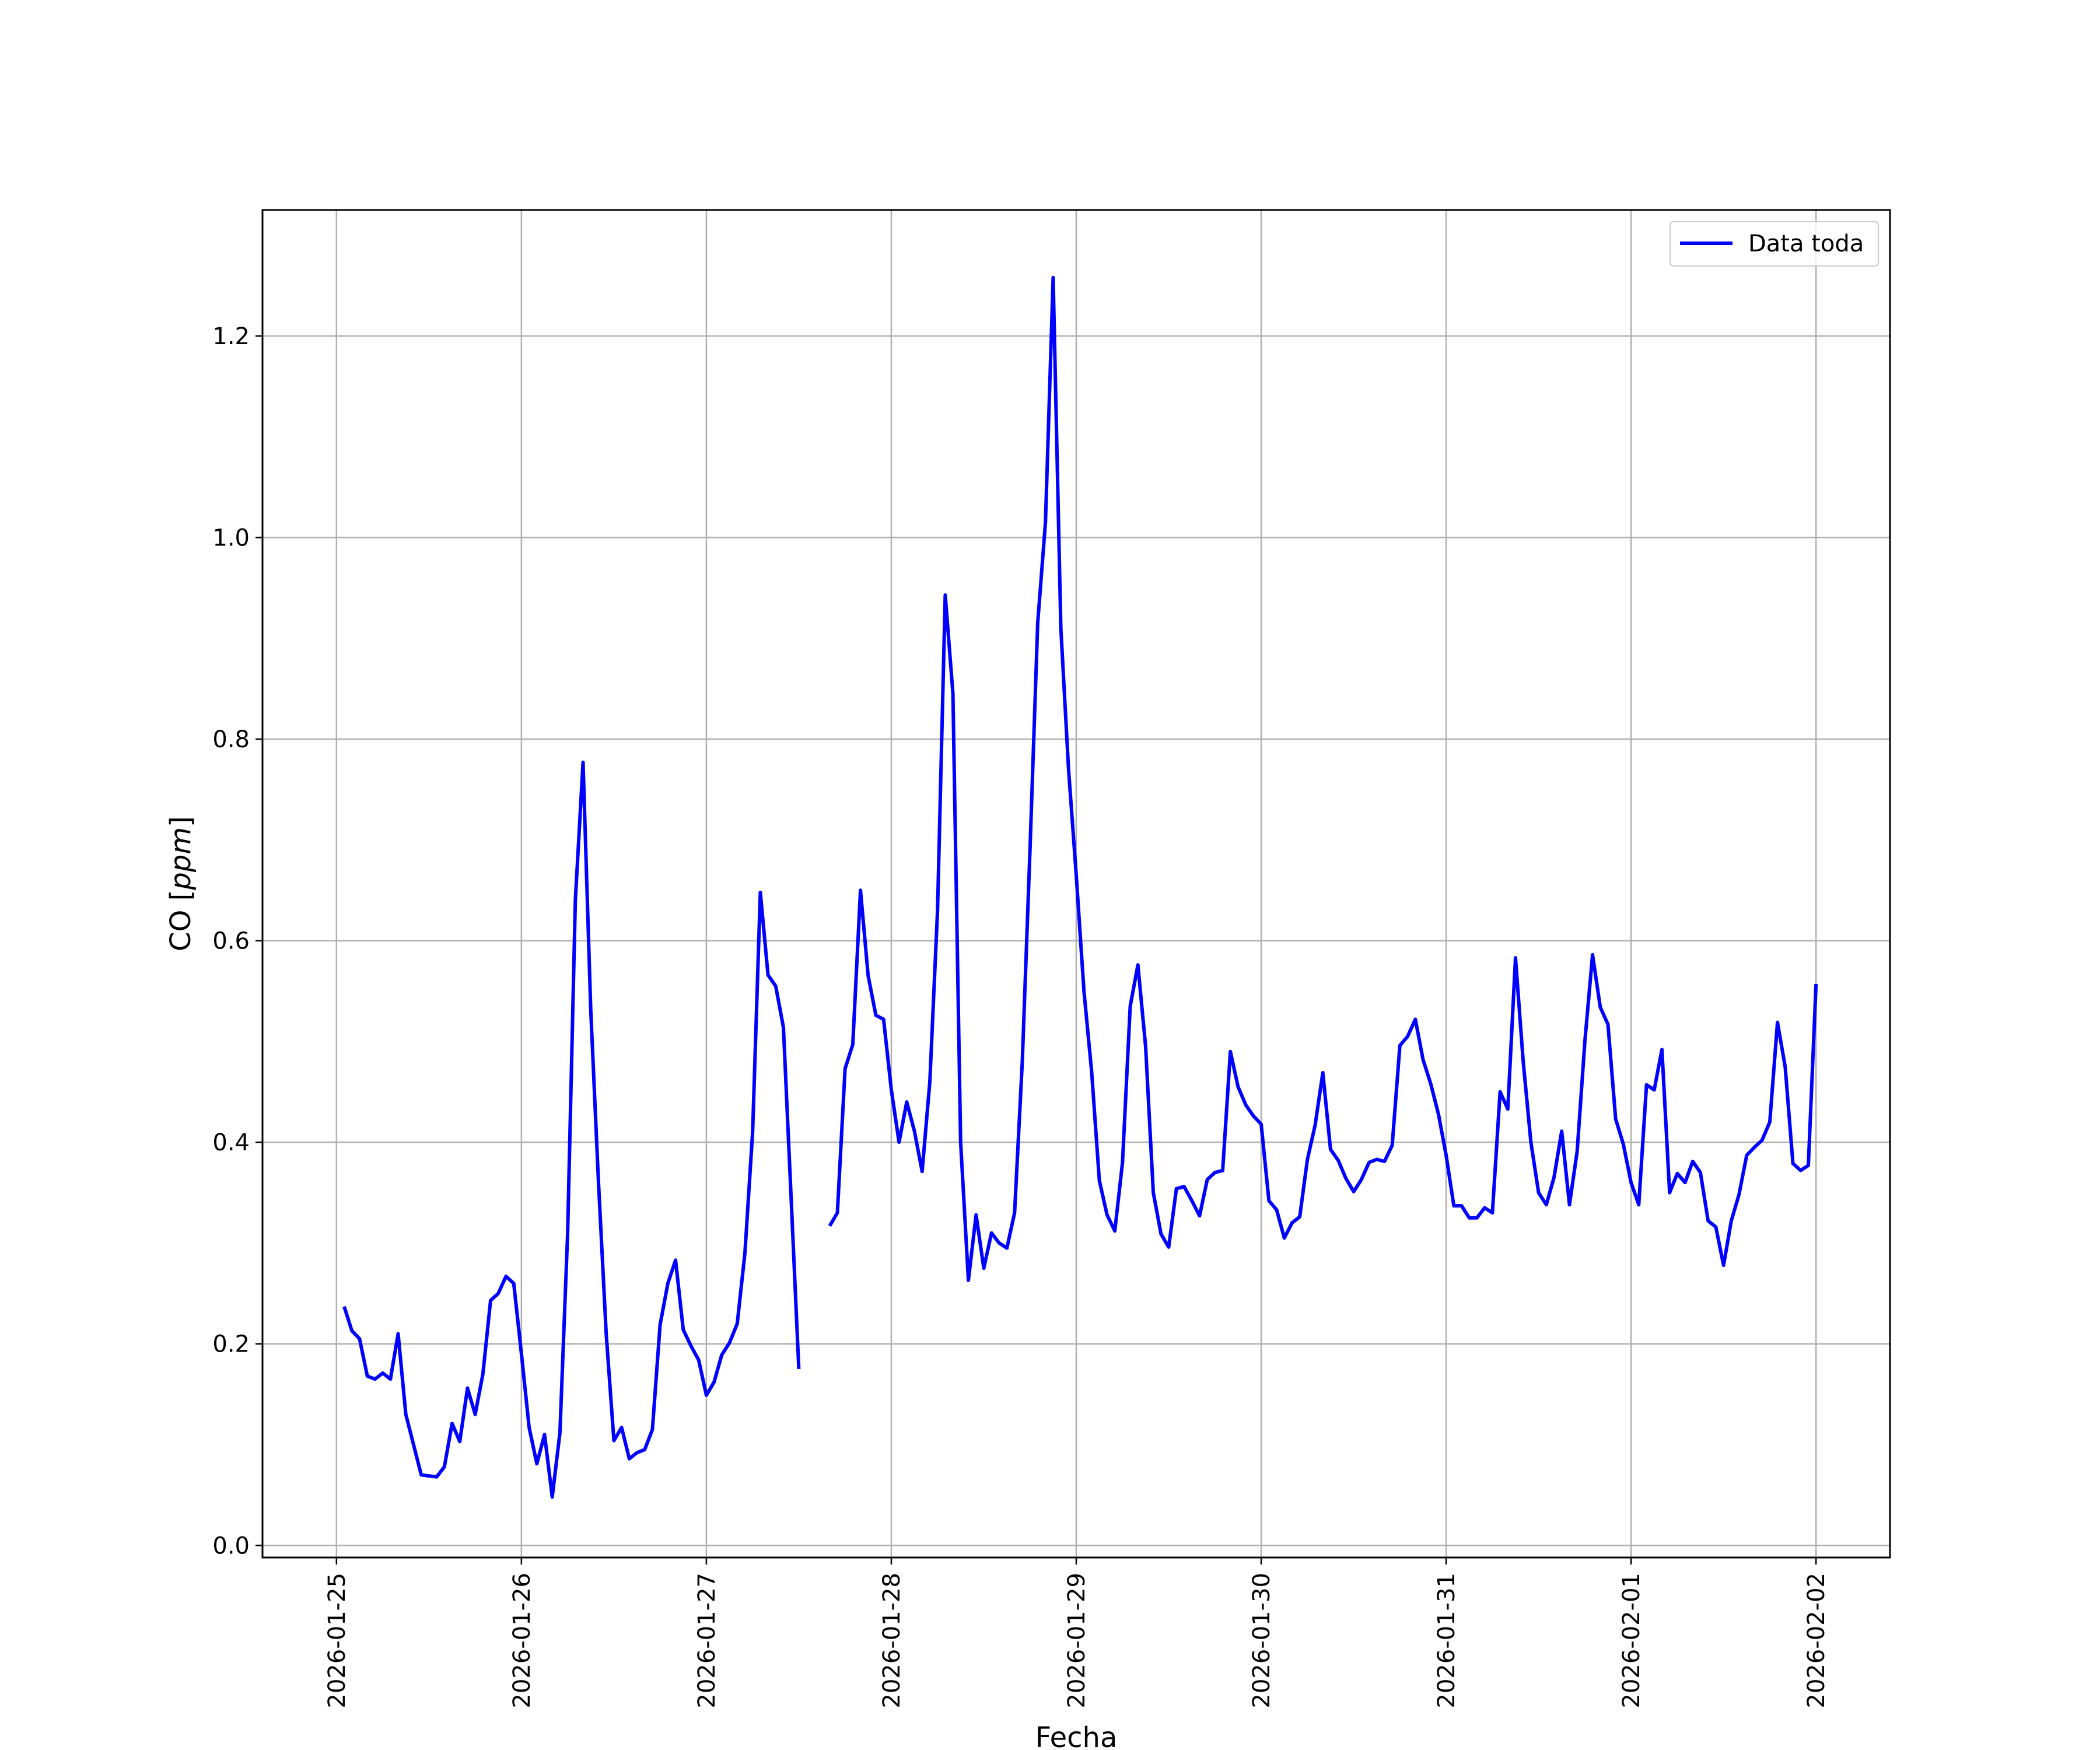  I want to click on x-tick-label: 2026-01-25, so click(337, 1640).